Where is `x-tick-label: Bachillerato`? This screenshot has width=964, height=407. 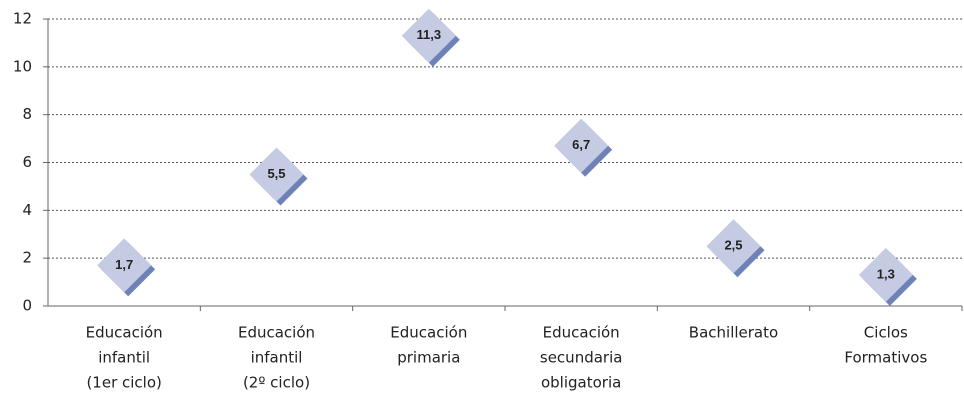 x-tick-label: Bachillerato is located at coordinates (733, 333).